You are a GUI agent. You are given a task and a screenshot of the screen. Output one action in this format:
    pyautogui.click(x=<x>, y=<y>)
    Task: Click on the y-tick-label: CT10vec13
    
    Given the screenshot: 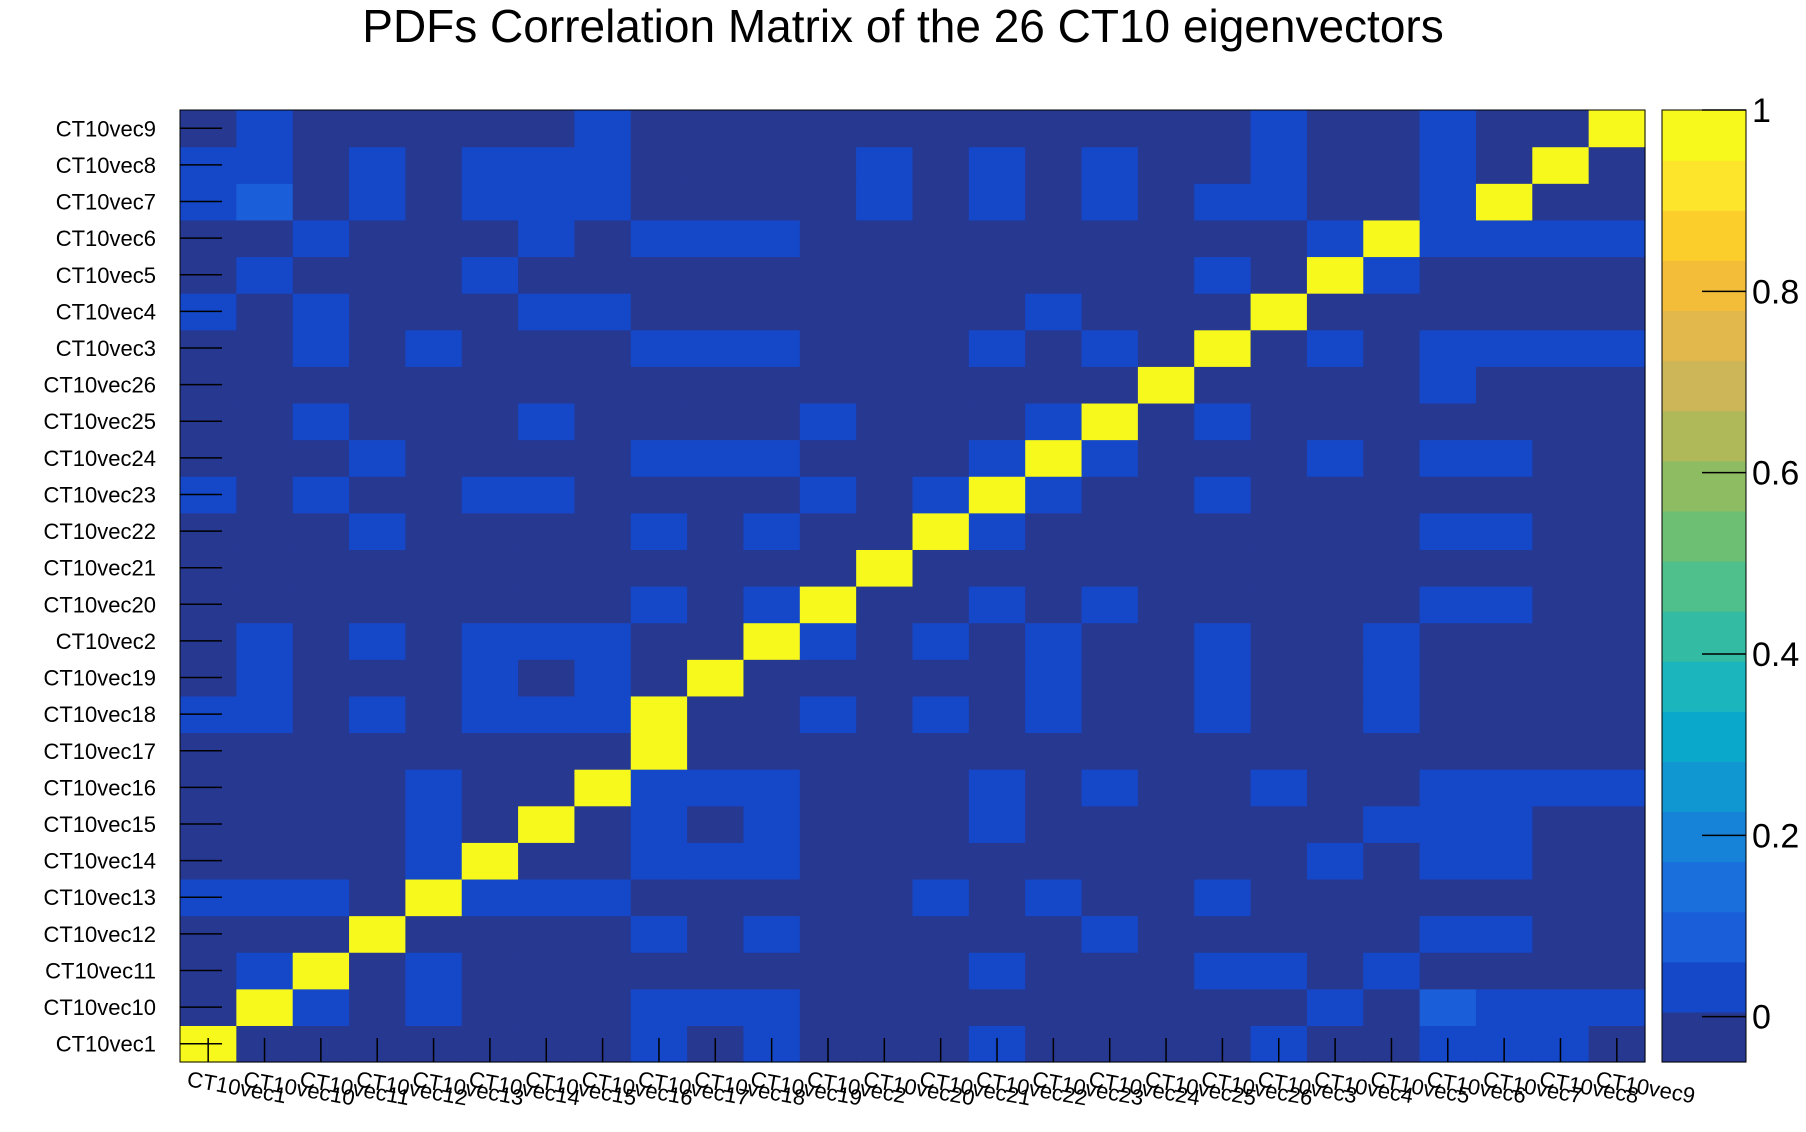 What is the action you would take?
    pyautogui.click(x=99, y=897)
    